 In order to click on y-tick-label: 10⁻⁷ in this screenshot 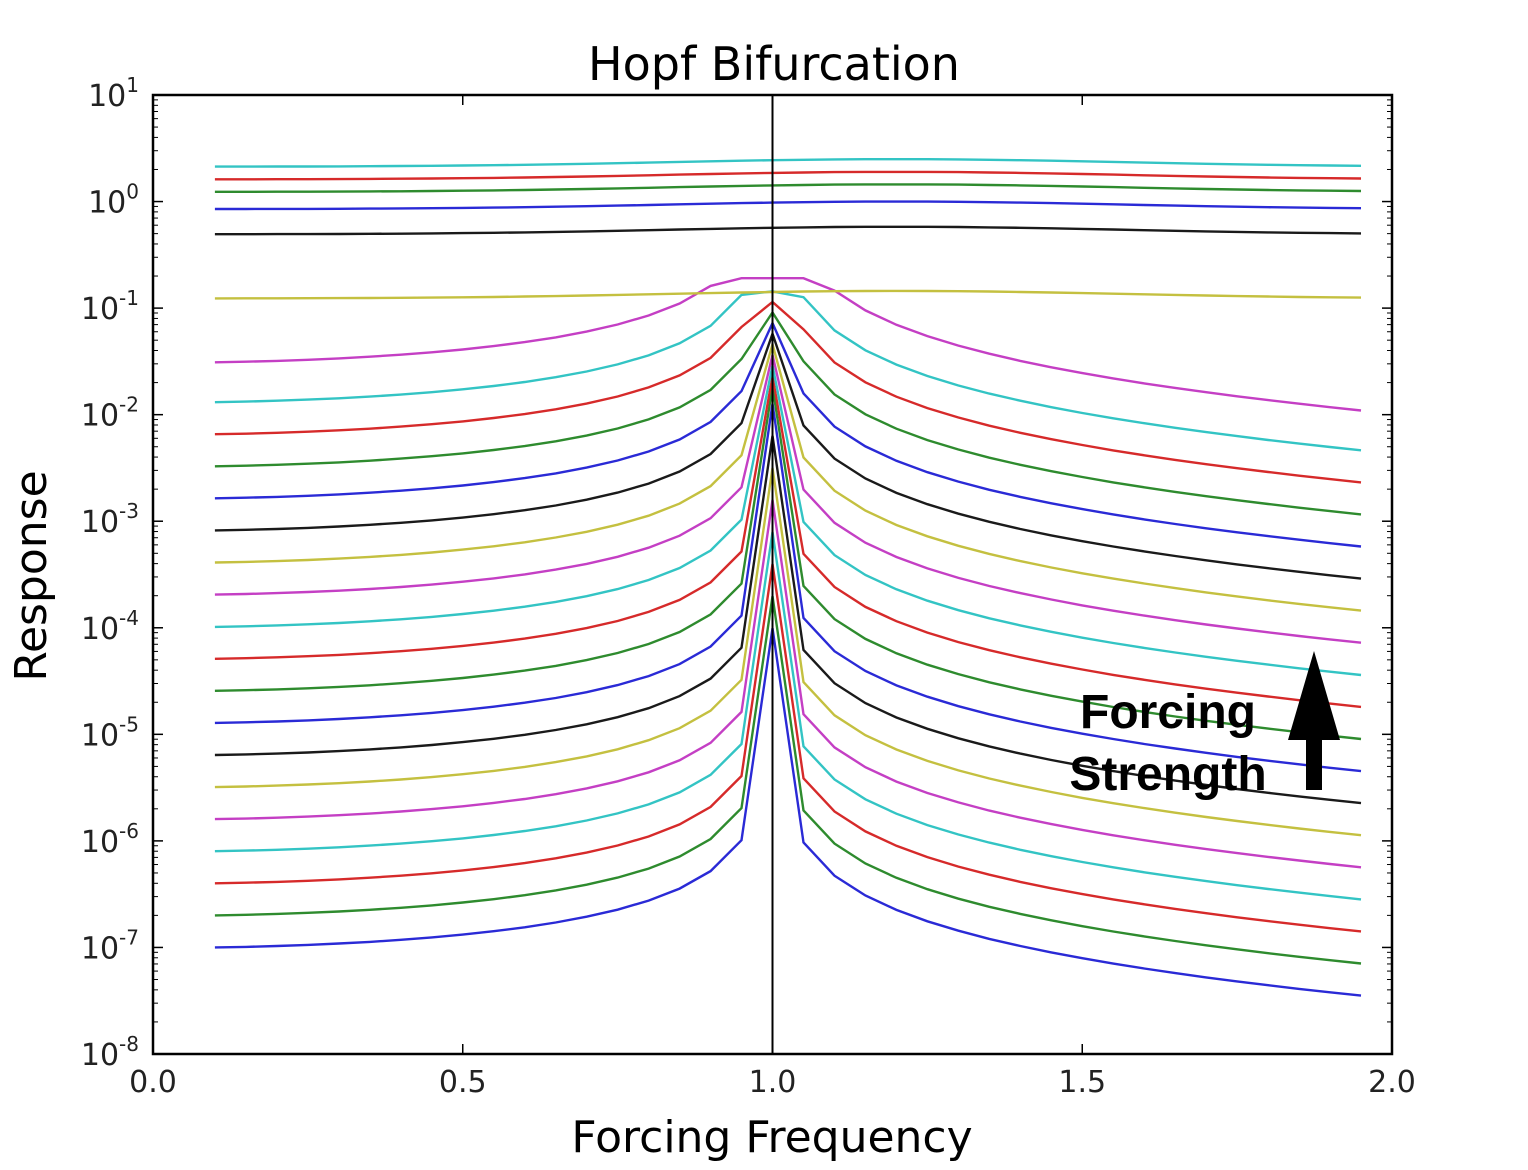, I will do `click(110, 945)`.